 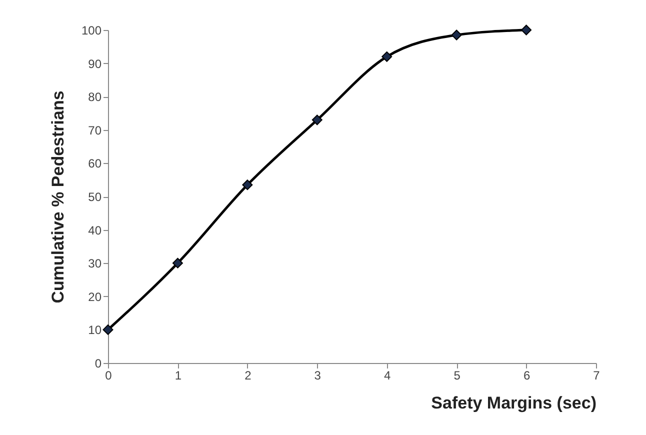 I want to click on y-tick-label: 40, so click(x=95, y=230).